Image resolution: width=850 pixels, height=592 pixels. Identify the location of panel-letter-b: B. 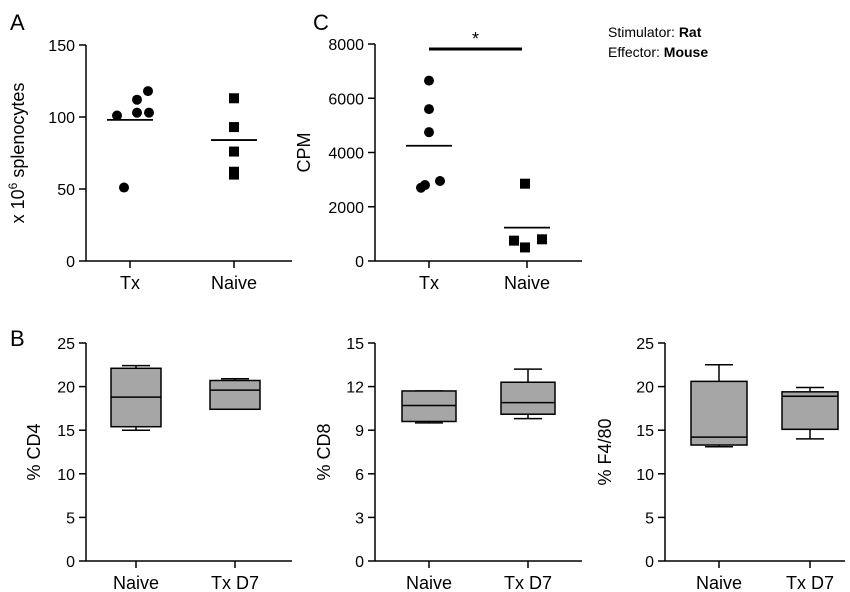
(17, 338).